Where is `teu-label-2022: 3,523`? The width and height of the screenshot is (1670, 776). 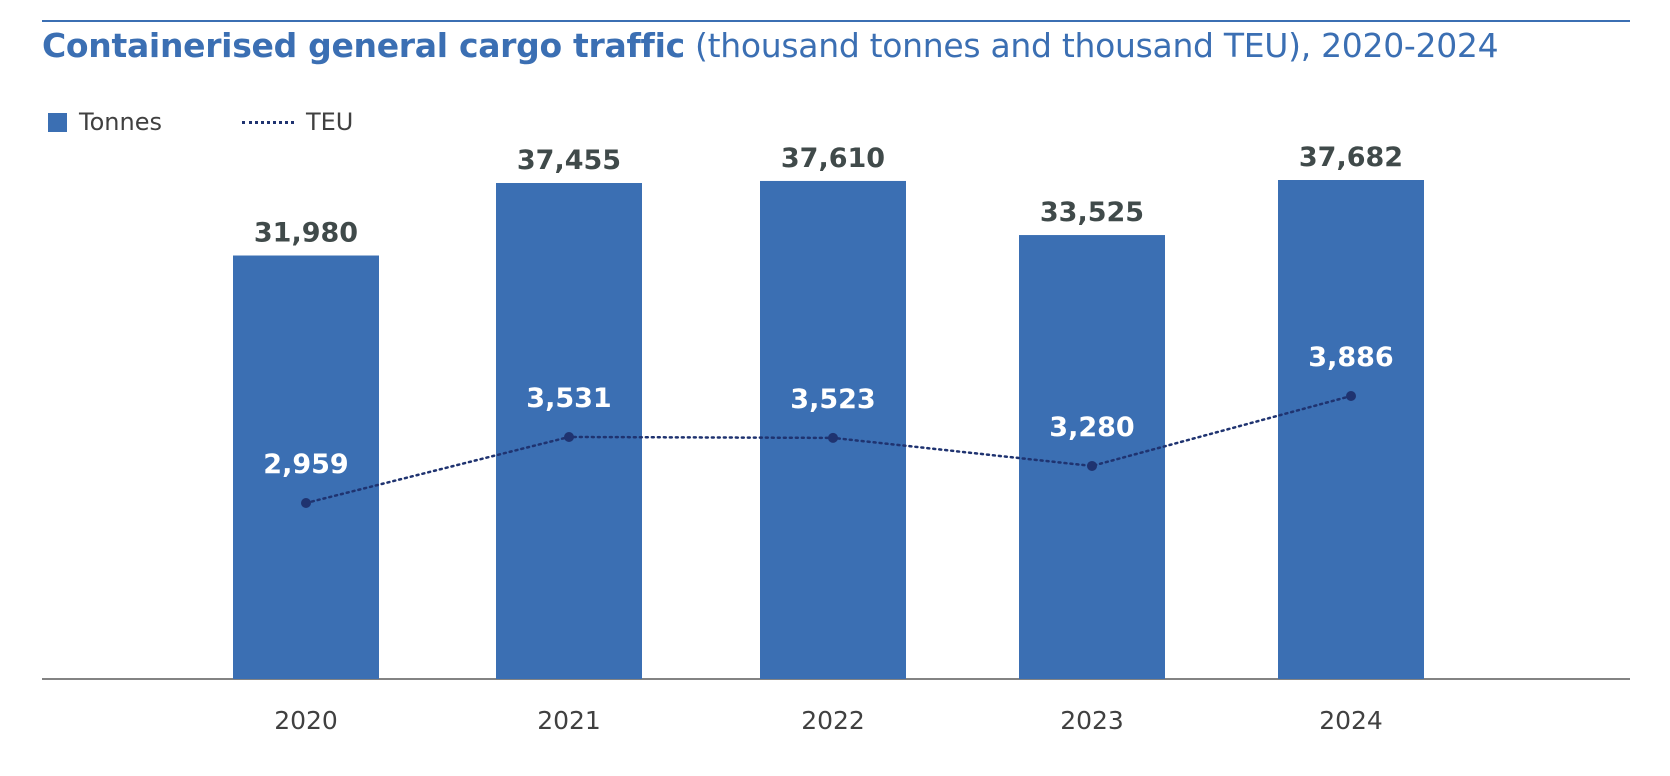
teu-label-2022: 3,523 is located at coordinates (832, 399).